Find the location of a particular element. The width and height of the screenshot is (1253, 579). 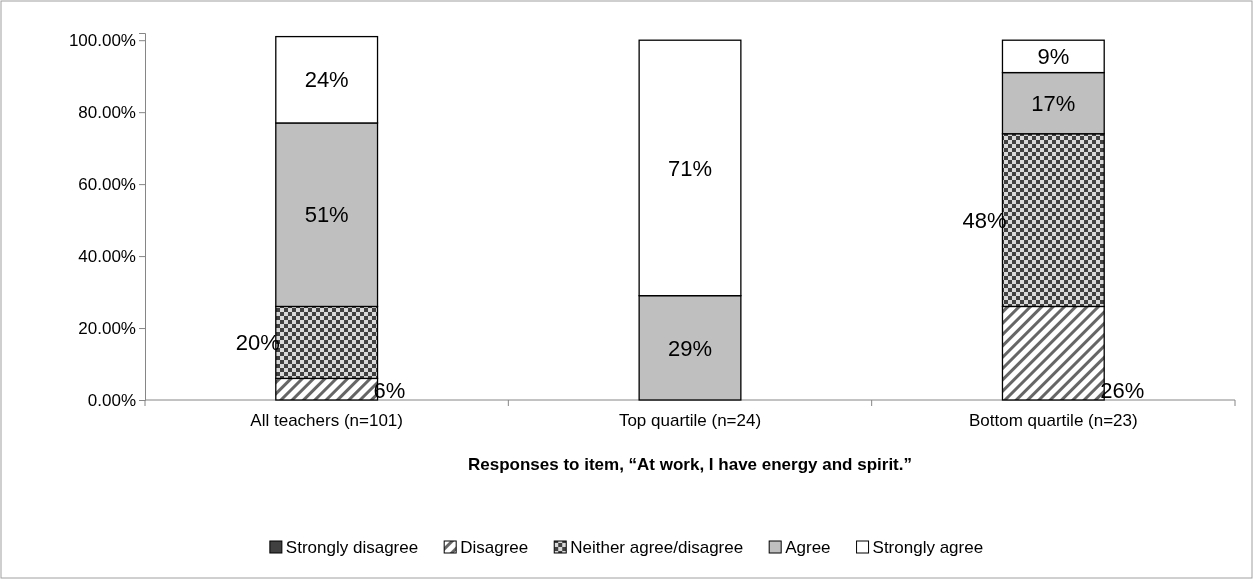

y-tick-label: 100.00% is located at coordinates (102, 41).